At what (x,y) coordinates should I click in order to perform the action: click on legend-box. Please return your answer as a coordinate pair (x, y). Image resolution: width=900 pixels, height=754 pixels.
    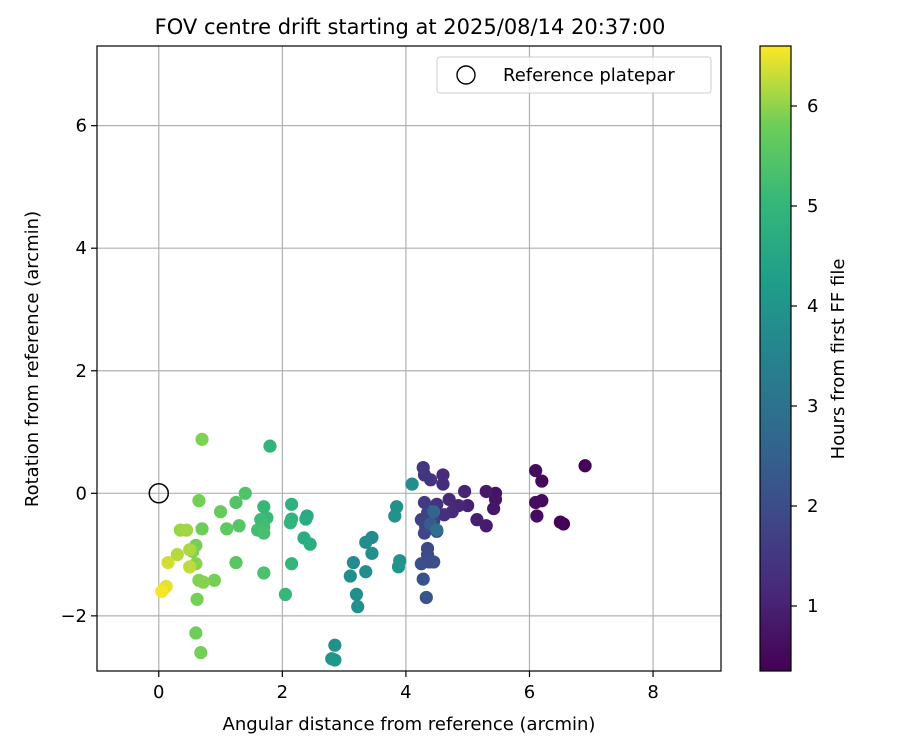
    Looking at the image, I should click on (574, 75).